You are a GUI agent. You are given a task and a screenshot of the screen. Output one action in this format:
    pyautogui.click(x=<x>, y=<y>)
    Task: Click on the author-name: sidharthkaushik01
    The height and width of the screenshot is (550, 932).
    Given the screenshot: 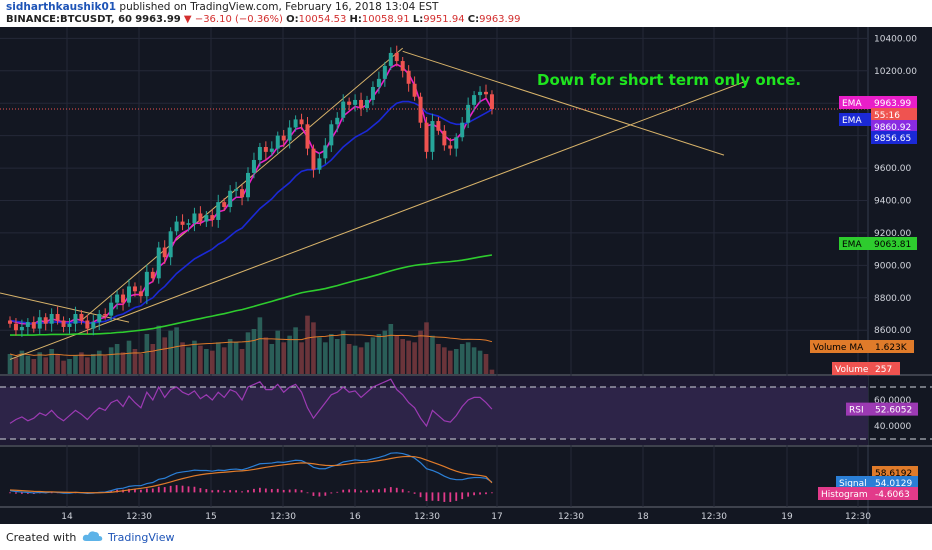 What is the action you would take?
    pyautogui.click(x=61, y=7)
    